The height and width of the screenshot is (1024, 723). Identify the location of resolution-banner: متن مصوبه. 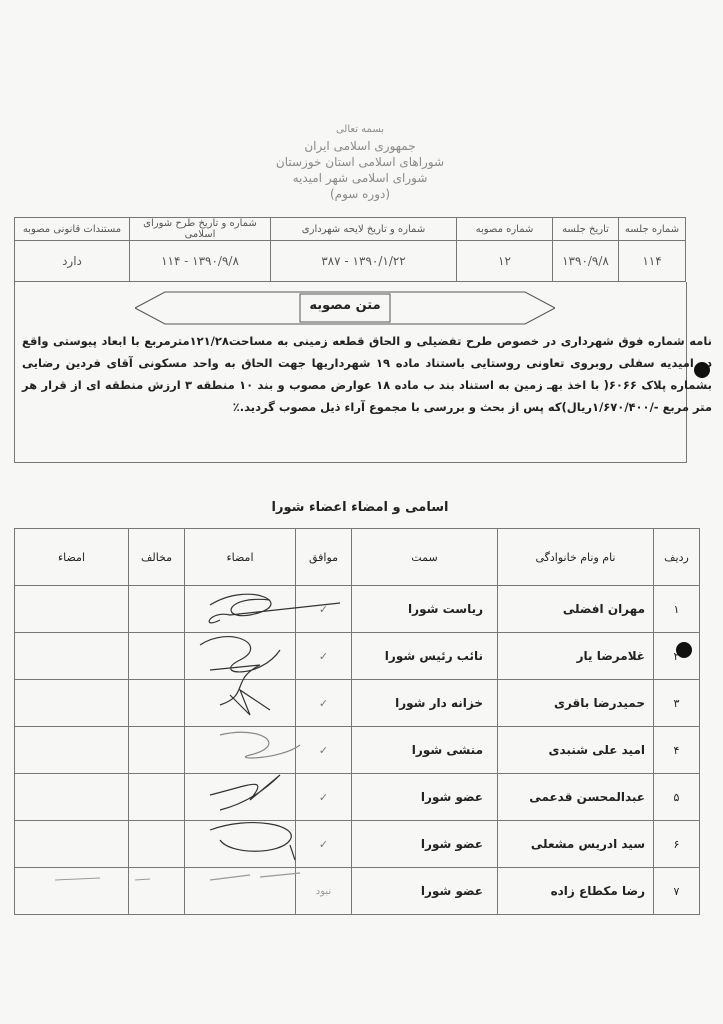
(345, 305).